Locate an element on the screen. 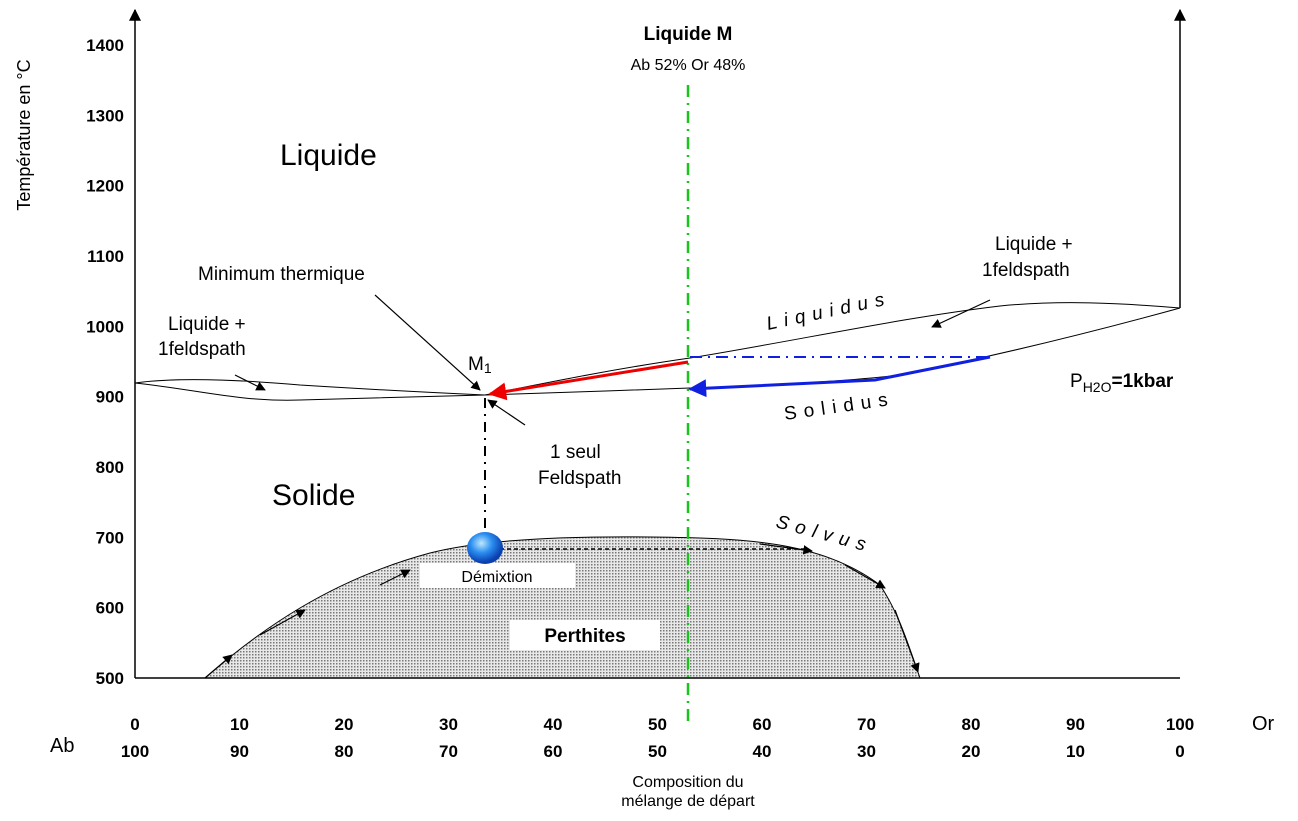 The image size is (1298, 821). m1-label: M1 is located at coordinates (480, 365).